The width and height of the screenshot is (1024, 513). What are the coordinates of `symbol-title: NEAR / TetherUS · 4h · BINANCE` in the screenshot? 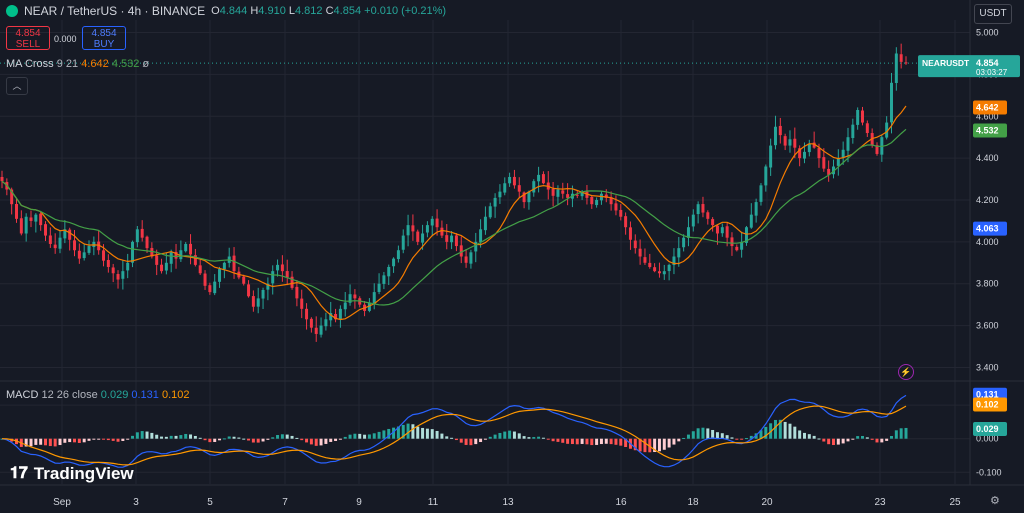 It's located at (115, 11).